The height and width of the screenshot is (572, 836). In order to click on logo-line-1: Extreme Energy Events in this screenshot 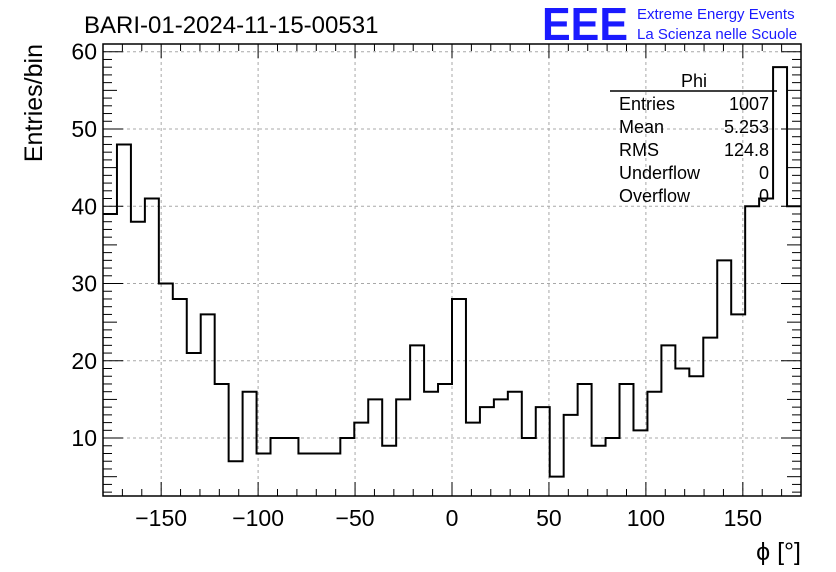, I will do `click(716, 14)`.